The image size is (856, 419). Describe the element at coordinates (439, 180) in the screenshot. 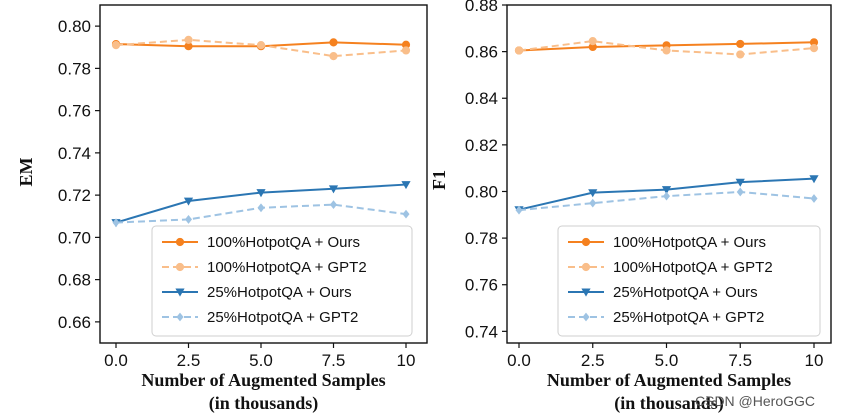

I see `y-axis-title: F1` at that location.